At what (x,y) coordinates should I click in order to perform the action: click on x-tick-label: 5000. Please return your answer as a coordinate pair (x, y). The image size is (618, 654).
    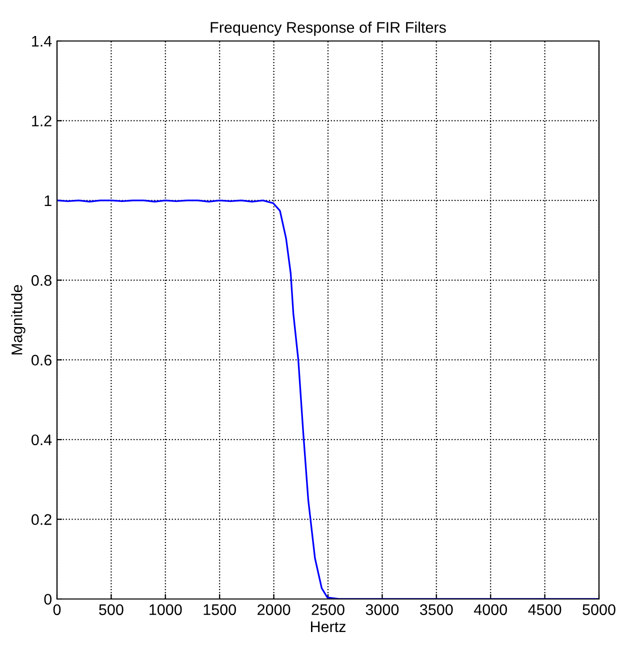
    Looking at the image, I should click on (599, 610).